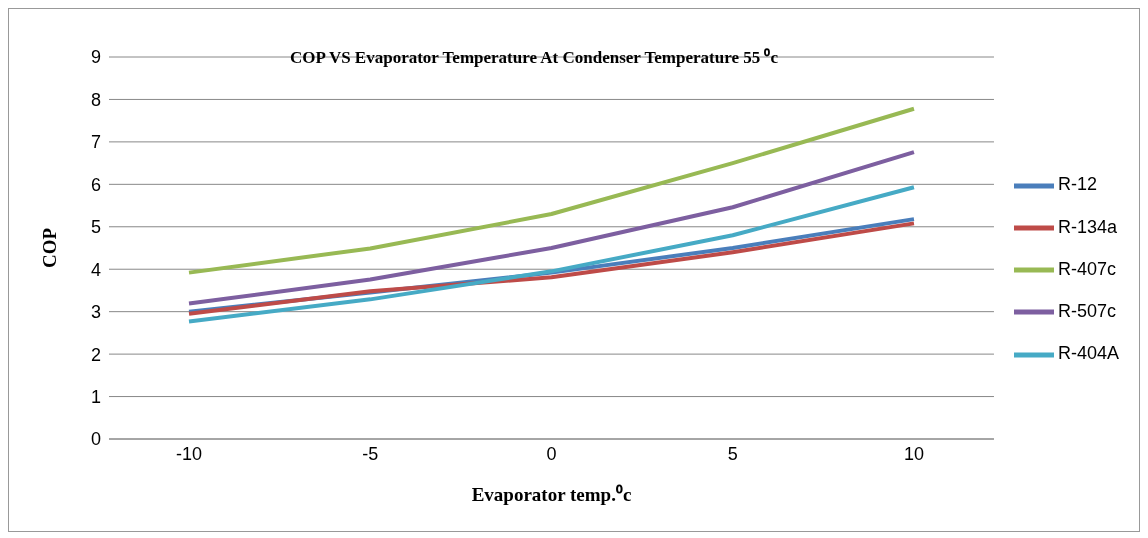 The width and height of the screenshot is (1148, 538). What do you see at coordinates (370, 453) in the screenshot?
I see `x-tick-label: -5` at bounding box center [370, 453].